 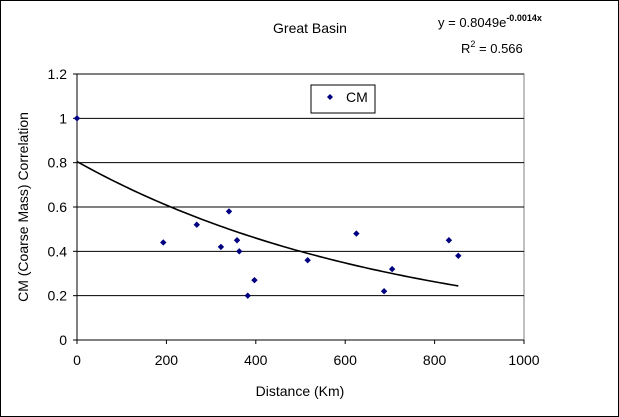 What do you see at coordinates (58, 296) in the screenshot?
I see `y-tick-label-1: 0.2` at bounding box center [58, 296].